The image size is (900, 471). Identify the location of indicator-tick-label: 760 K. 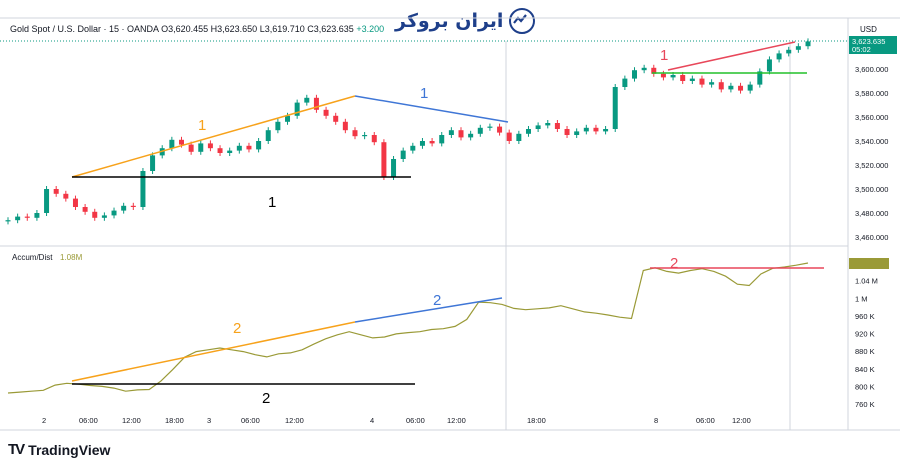
(865, 404).